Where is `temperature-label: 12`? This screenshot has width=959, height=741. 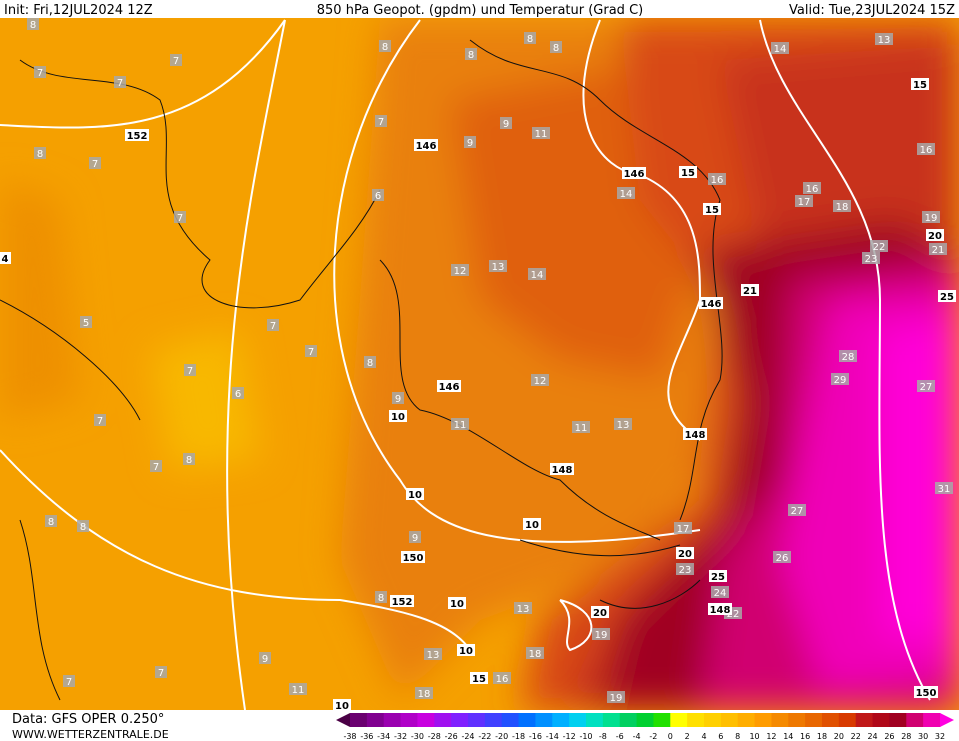
temperature-label: 12 is located at coordinates (540, 381).